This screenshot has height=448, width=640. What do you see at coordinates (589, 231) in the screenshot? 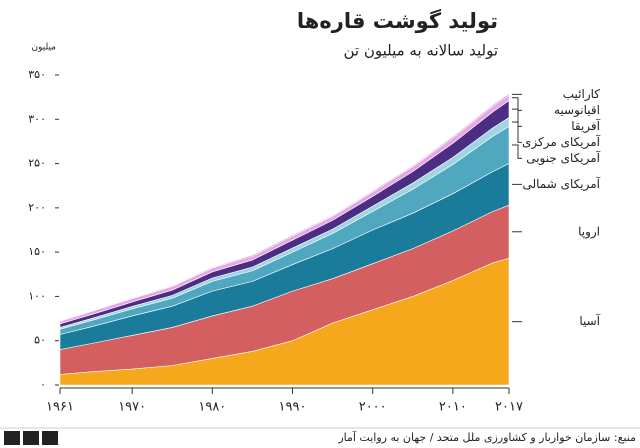
I see `legend-label: اروپا` at bounding box center [589, 231].